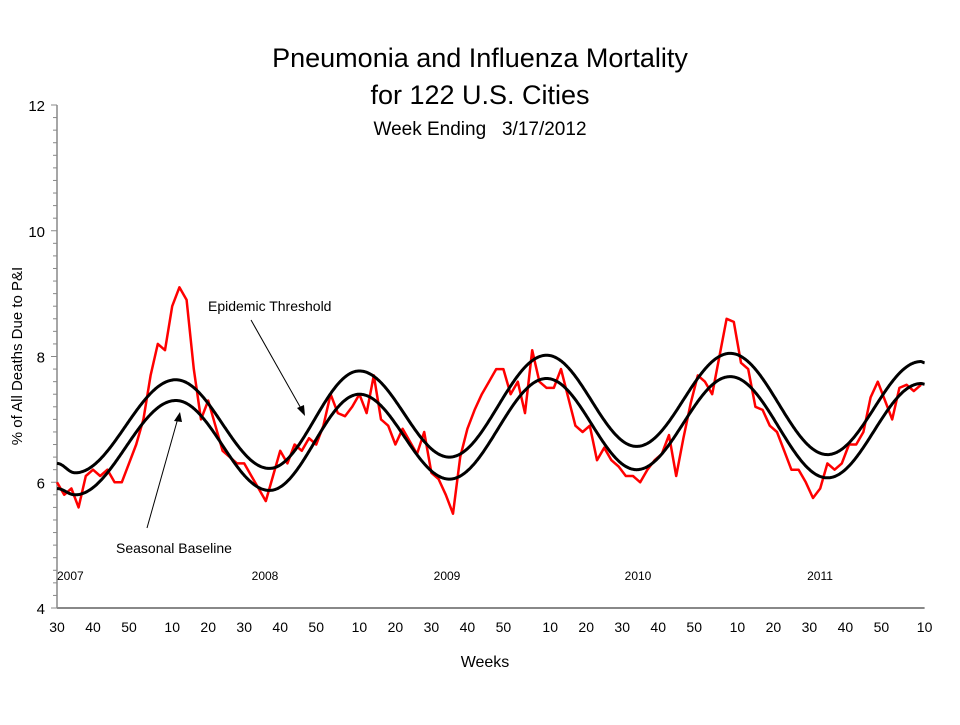 The height and width of the screenshot is (725, 960). I want to click on y-tick-label: 12, so click(36, 106).